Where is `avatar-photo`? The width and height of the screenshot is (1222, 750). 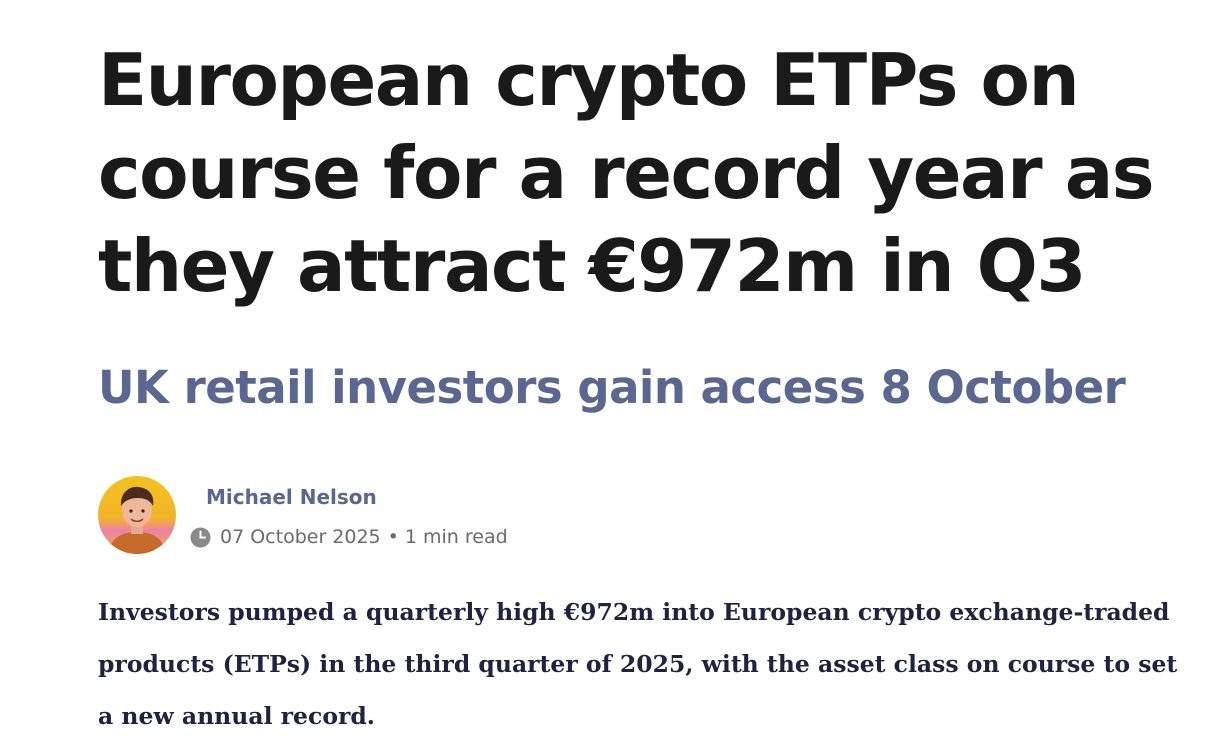 avatar-photo is located at coordinates (137, 515).